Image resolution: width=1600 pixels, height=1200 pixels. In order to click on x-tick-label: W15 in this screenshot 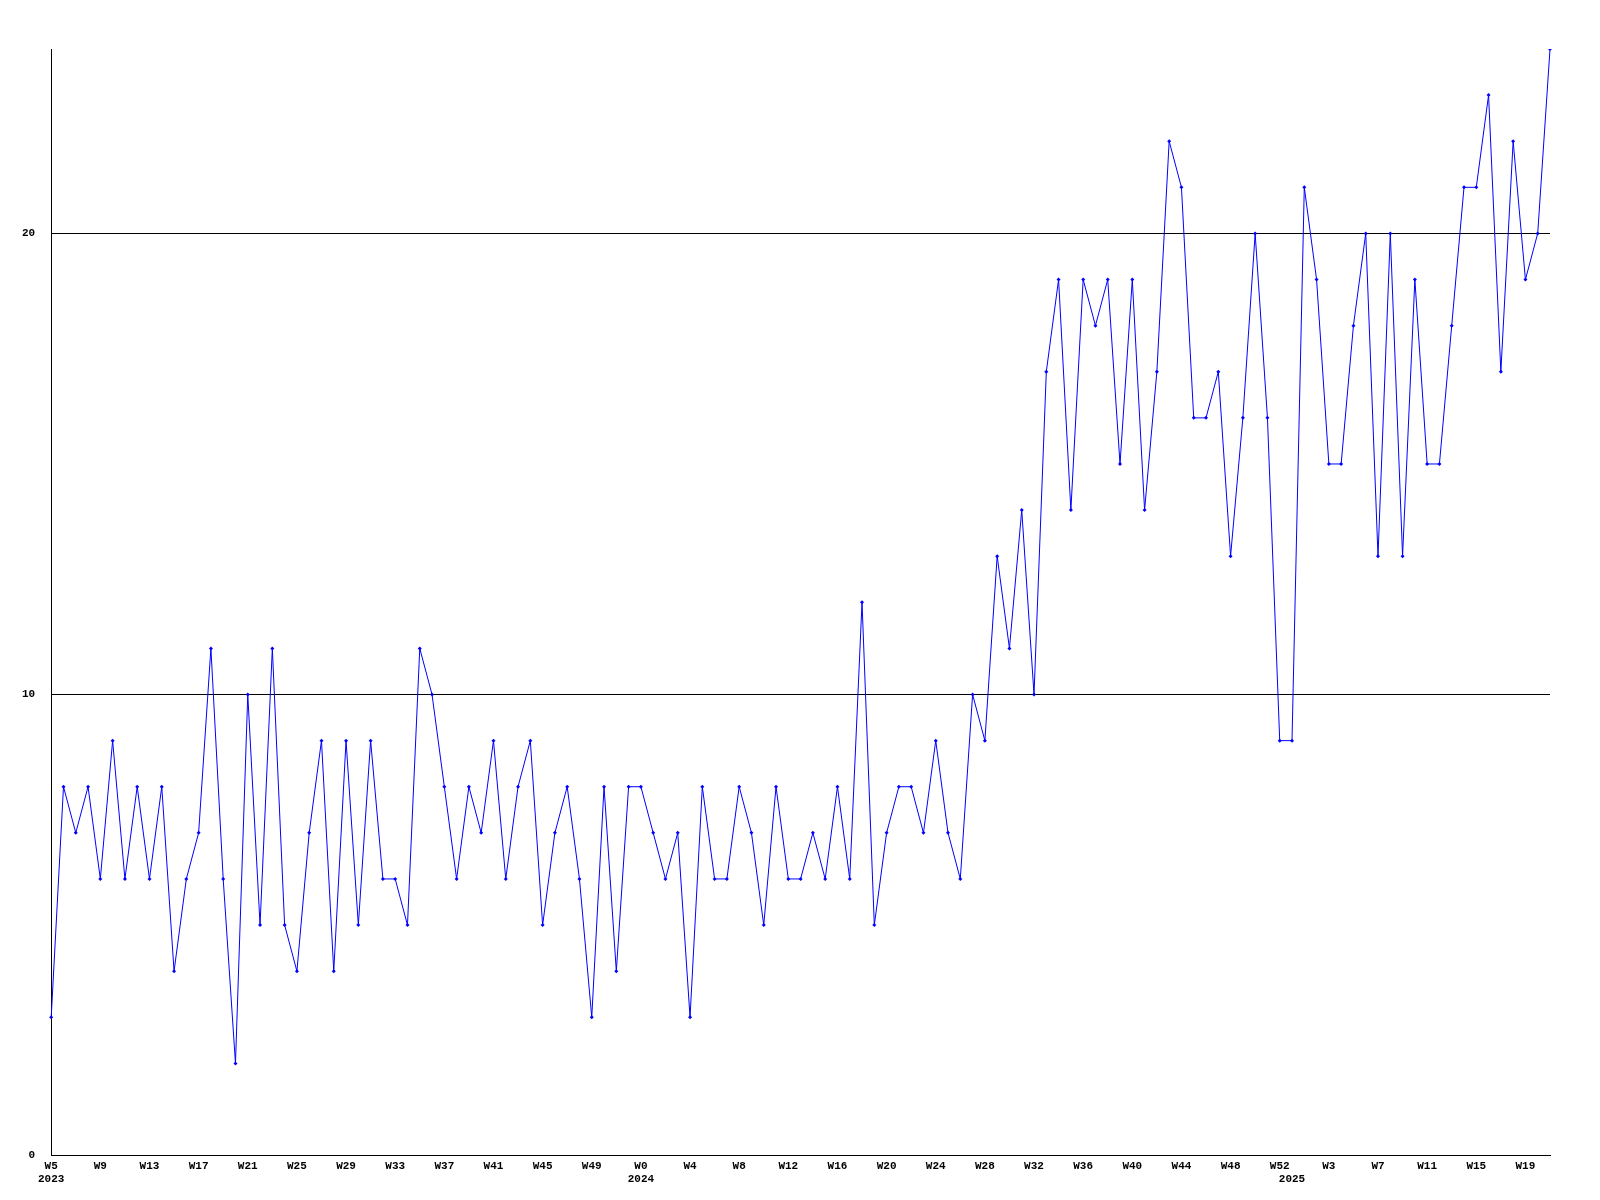, I will do `click(1476, 1165)`.